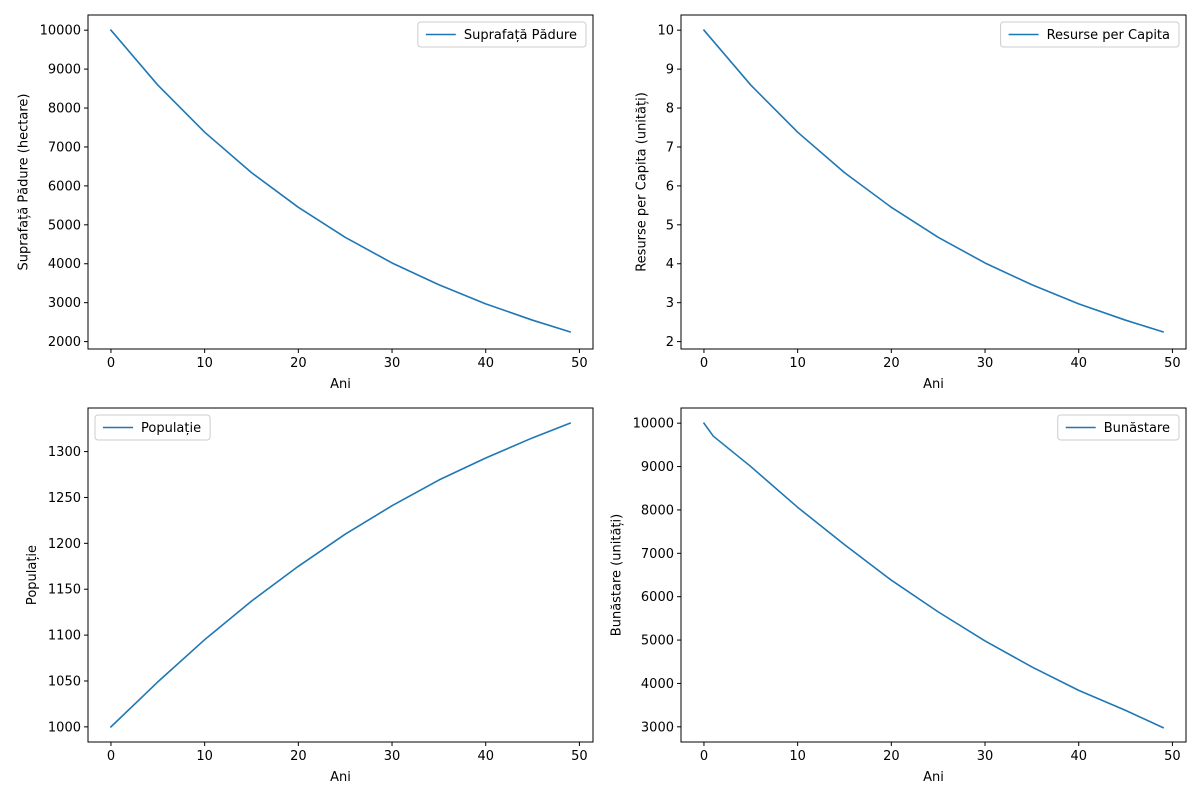 The image size is (1200, 800). Describe the element at coordinates (171, 428) in the screenshot. I see `legend-label: Populație` at that location.